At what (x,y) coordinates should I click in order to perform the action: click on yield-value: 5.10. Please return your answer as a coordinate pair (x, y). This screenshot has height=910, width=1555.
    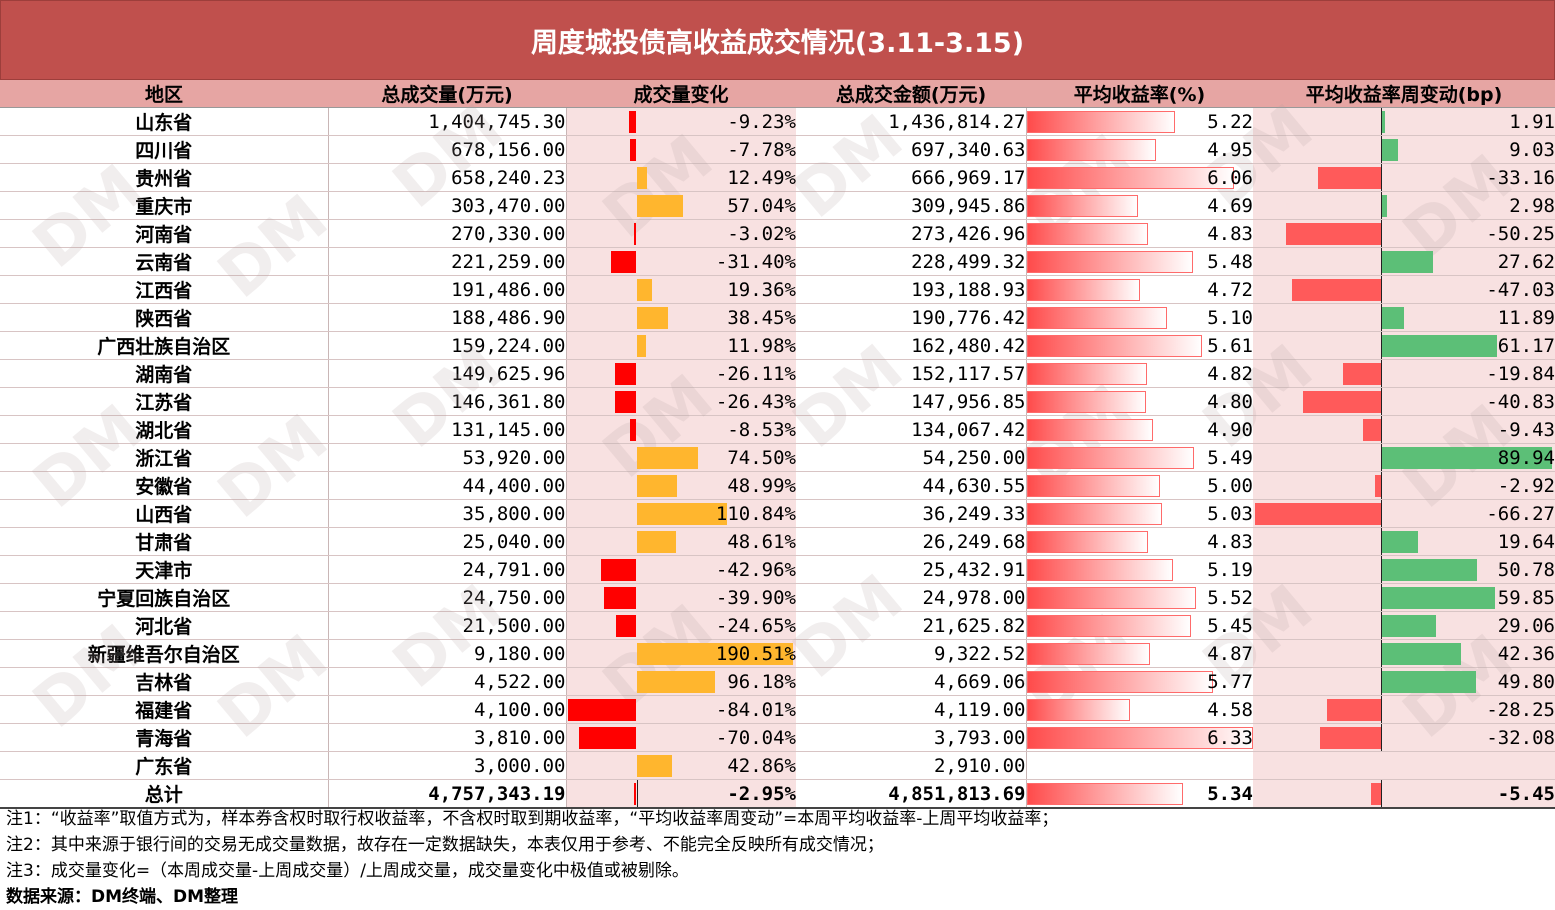
    Looking at the image, I should click on (1230, 317).